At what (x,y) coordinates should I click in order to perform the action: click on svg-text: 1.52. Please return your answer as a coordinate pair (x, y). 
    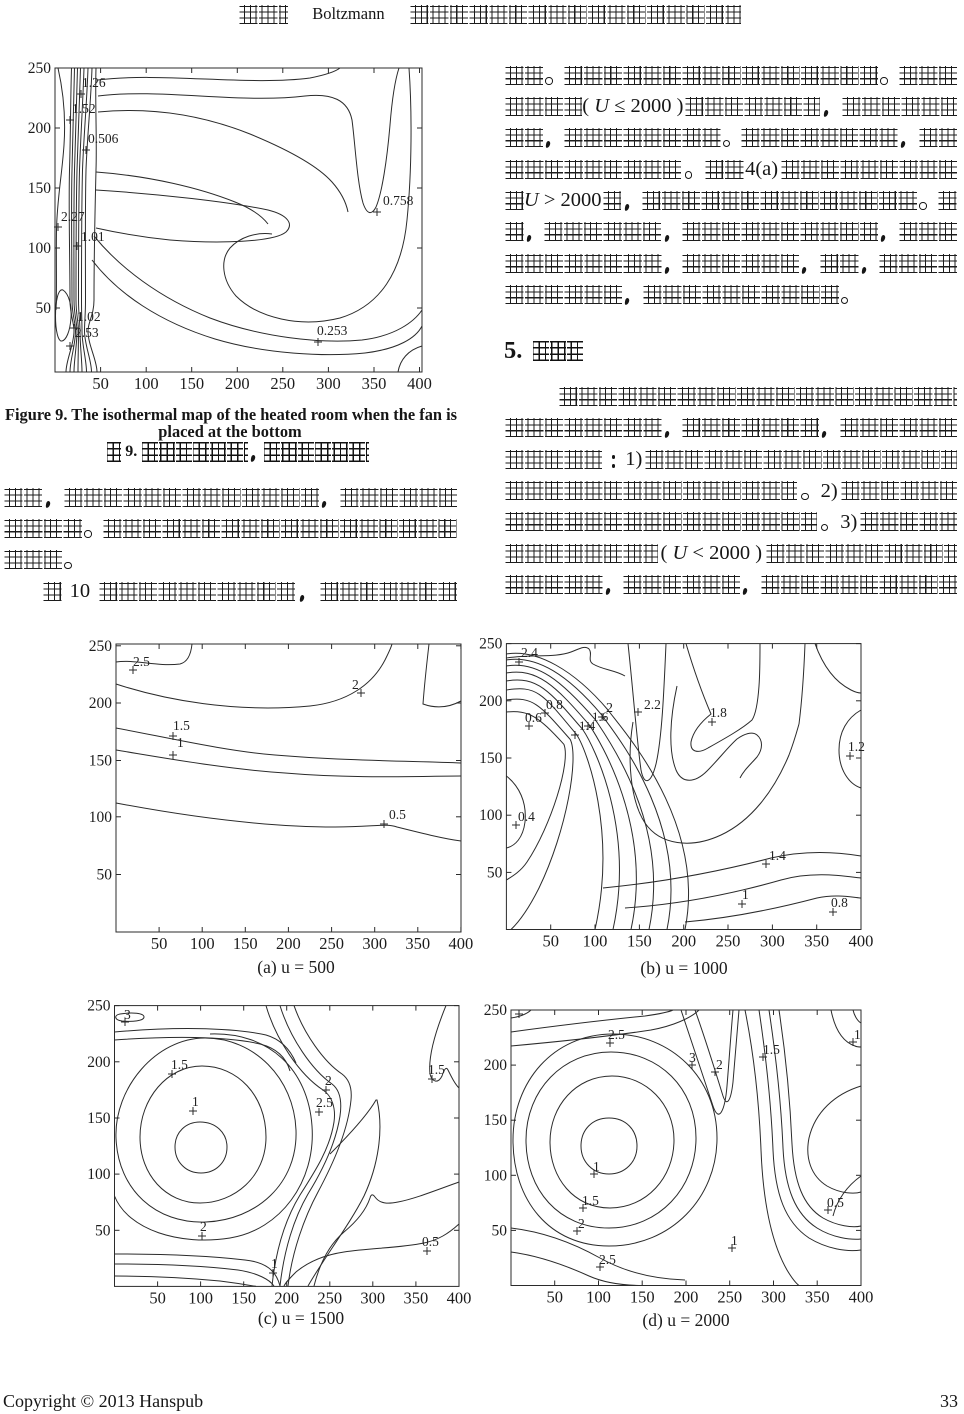
    Looking at the image, I should click on (84, 108).